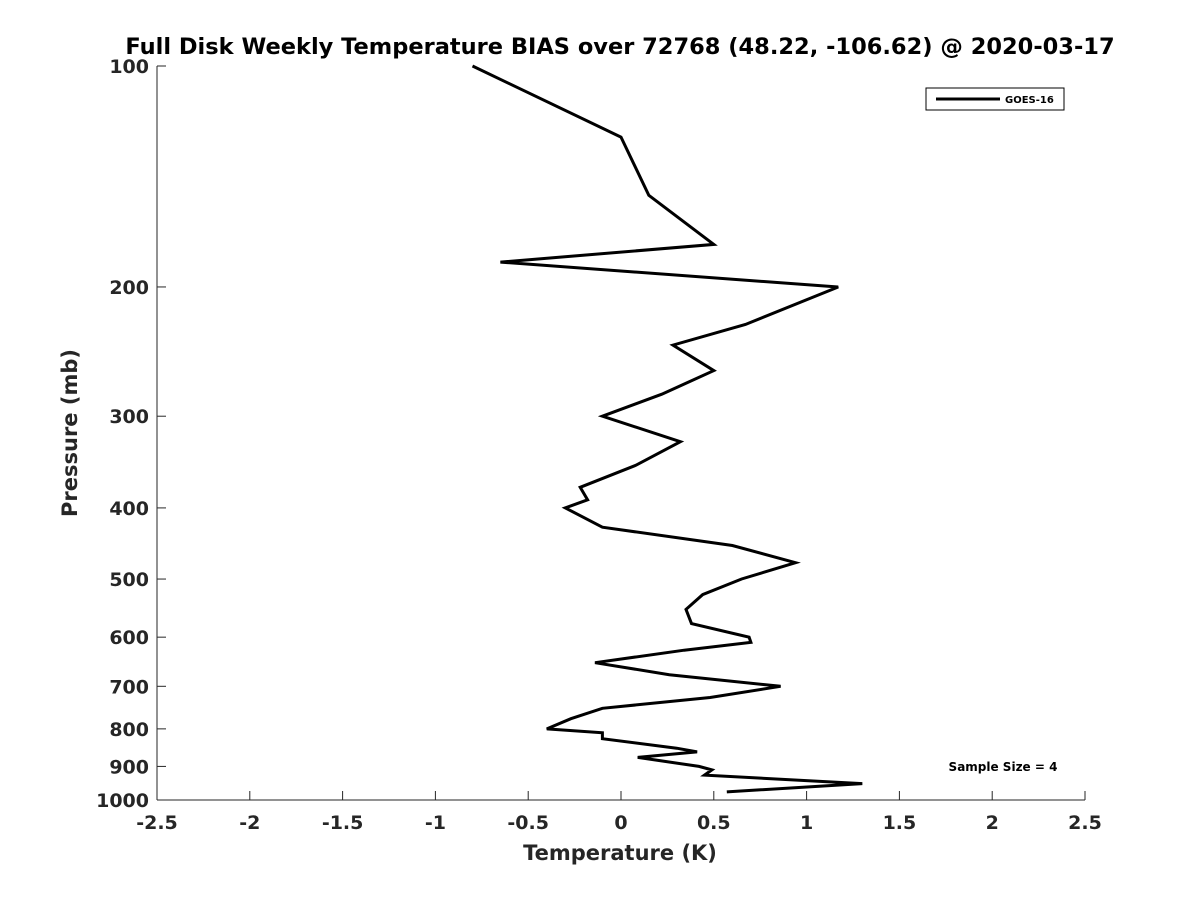 The height and width of the screenshot is (900, 1200). Describe the element at coordinates (1003, 767) in the screenshot. I see `sample-size-note: Sample Size = 4` at that location.